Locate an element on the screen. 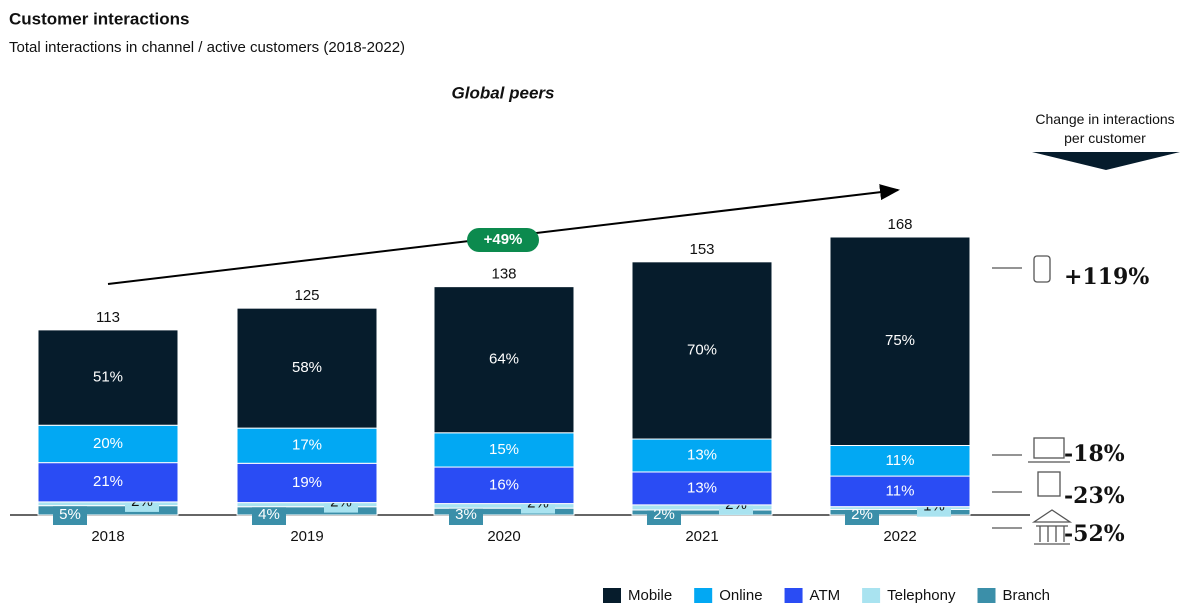 The width and height of the screenshot is (1203, 604). value-label: 3% is located at coordinates (466, 514).